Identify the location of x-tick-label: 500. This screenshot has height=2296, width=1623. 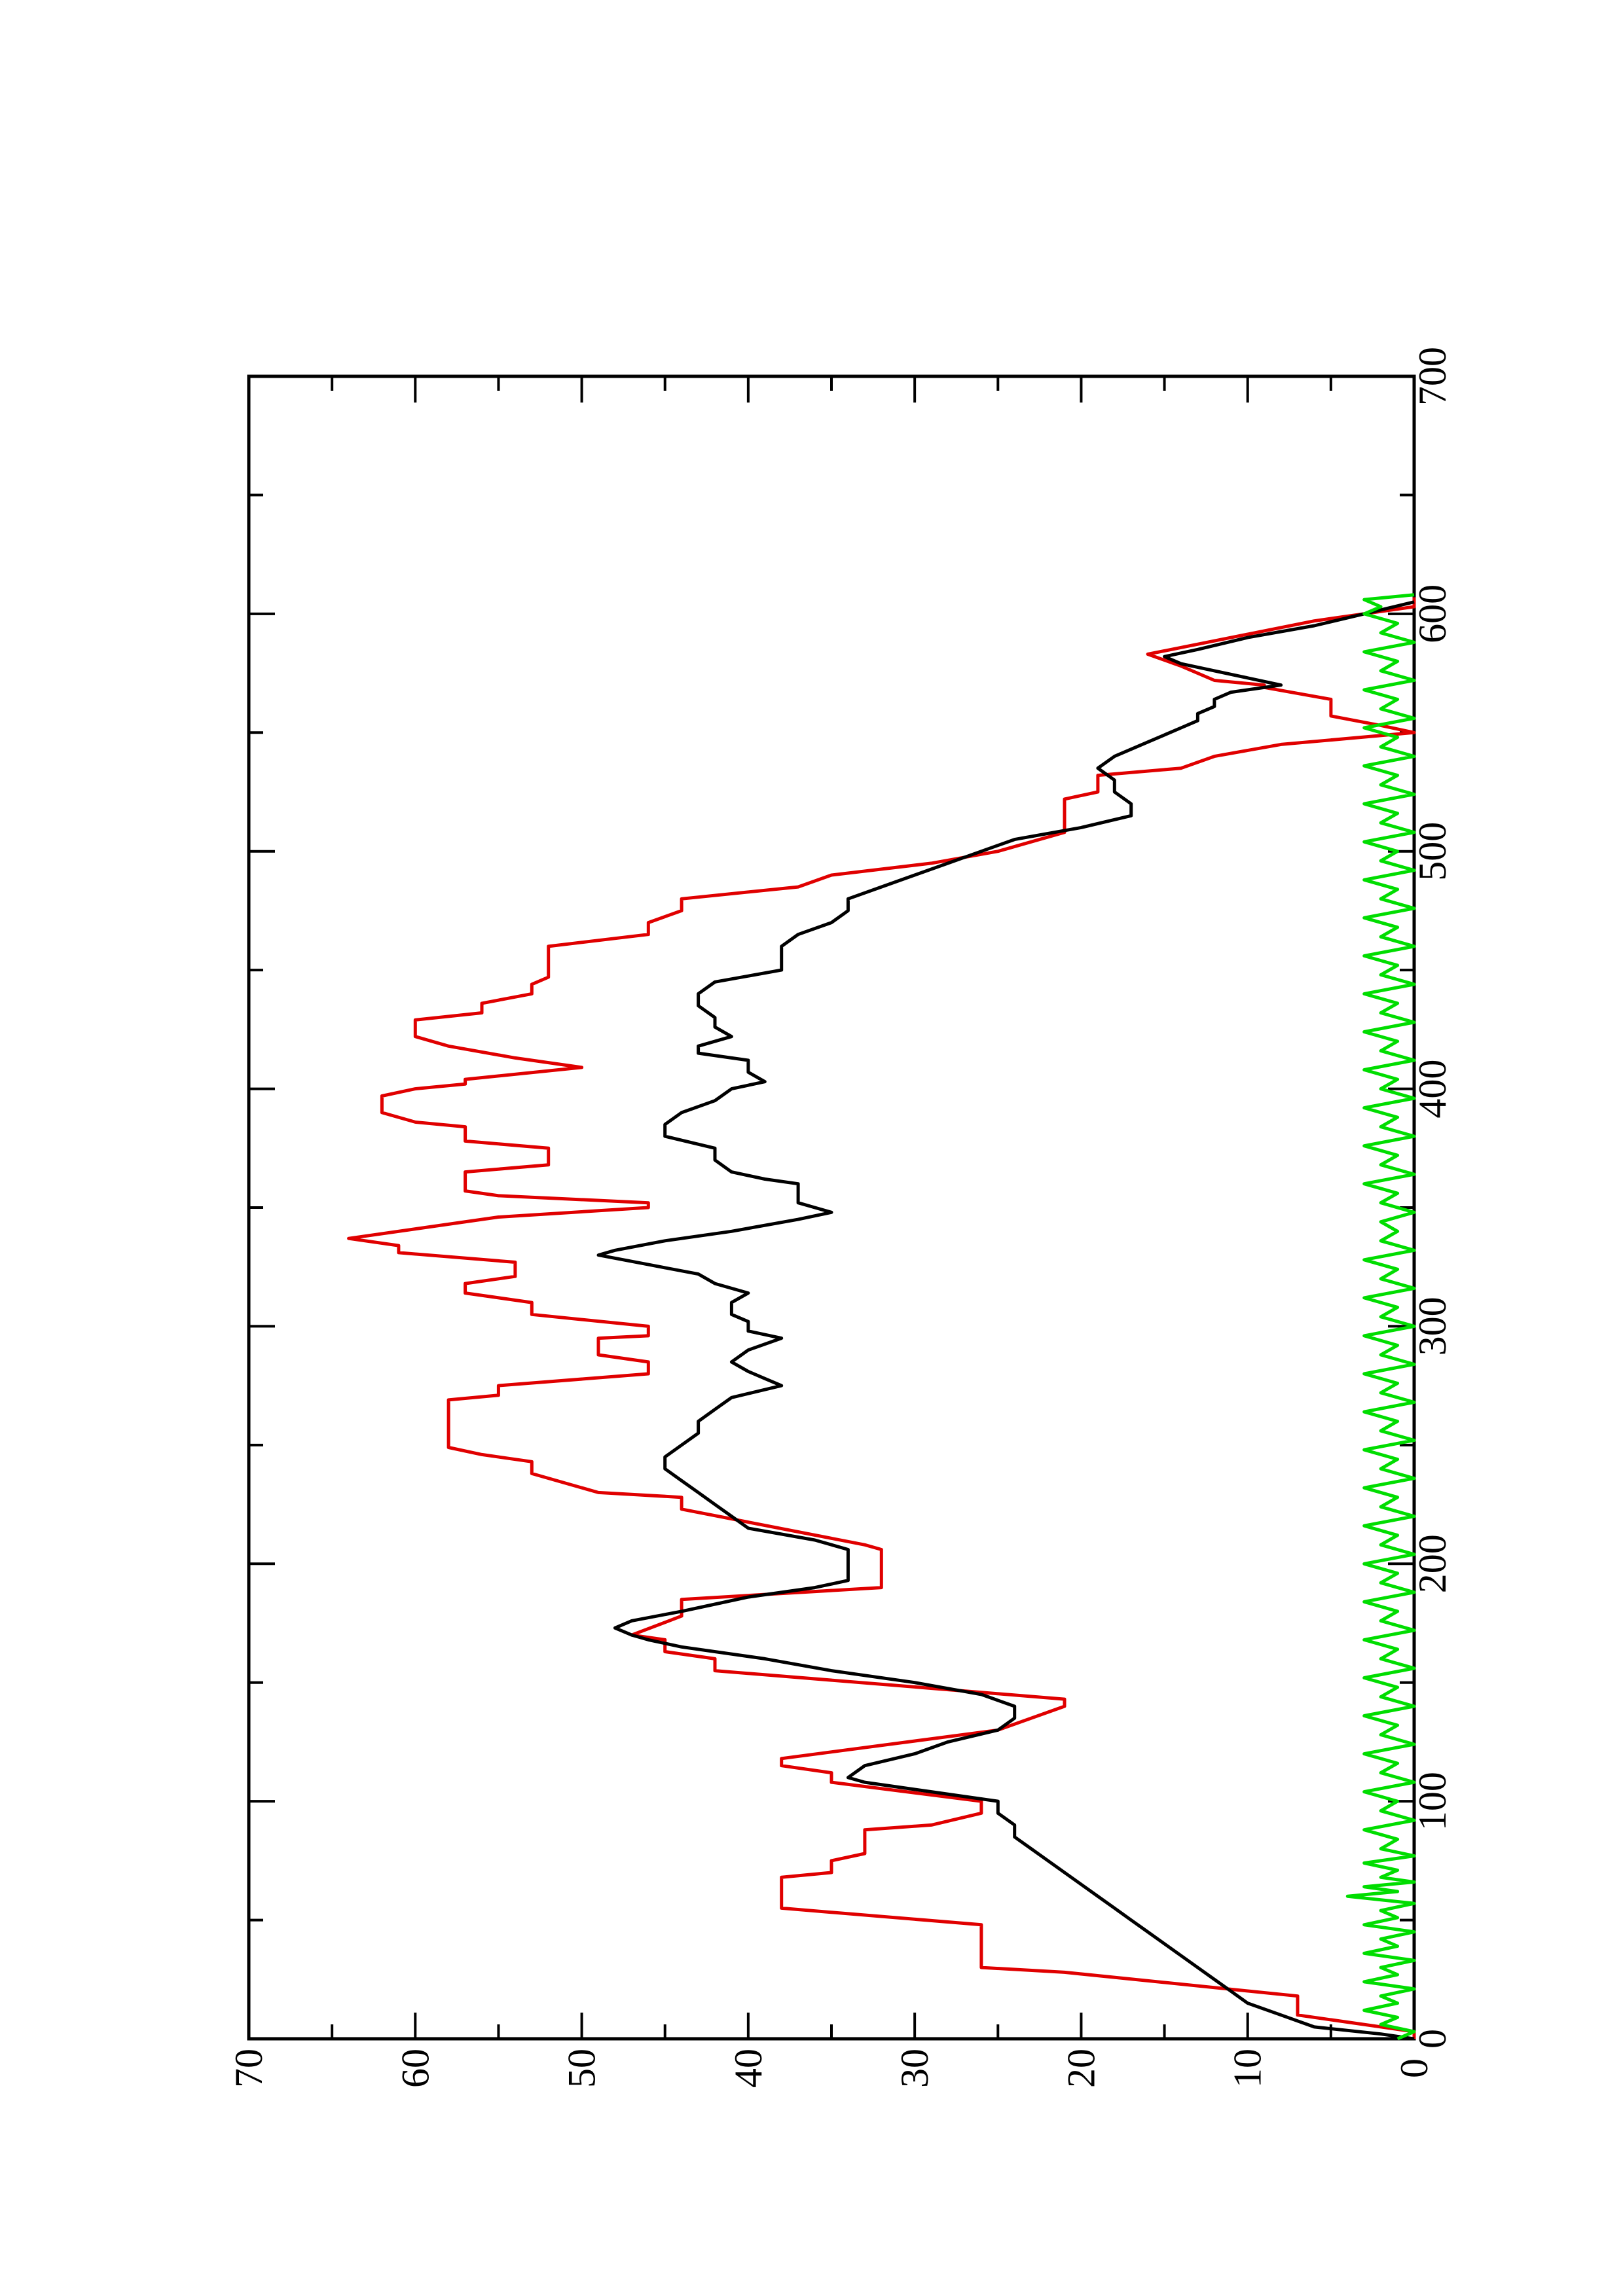
(1432, 851).